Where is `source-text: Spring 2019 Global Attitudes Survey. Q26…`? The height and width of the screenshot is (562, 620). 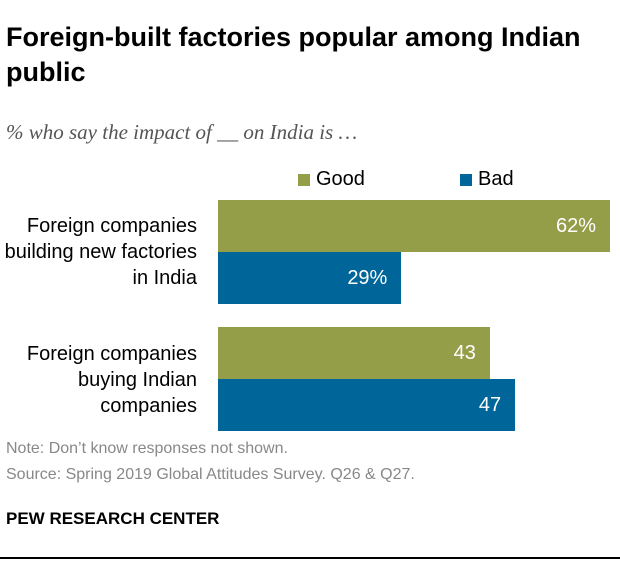
source-text: Spring 2019 Global Attitudes Survey. Q26… is located at coordinates (240, 474).